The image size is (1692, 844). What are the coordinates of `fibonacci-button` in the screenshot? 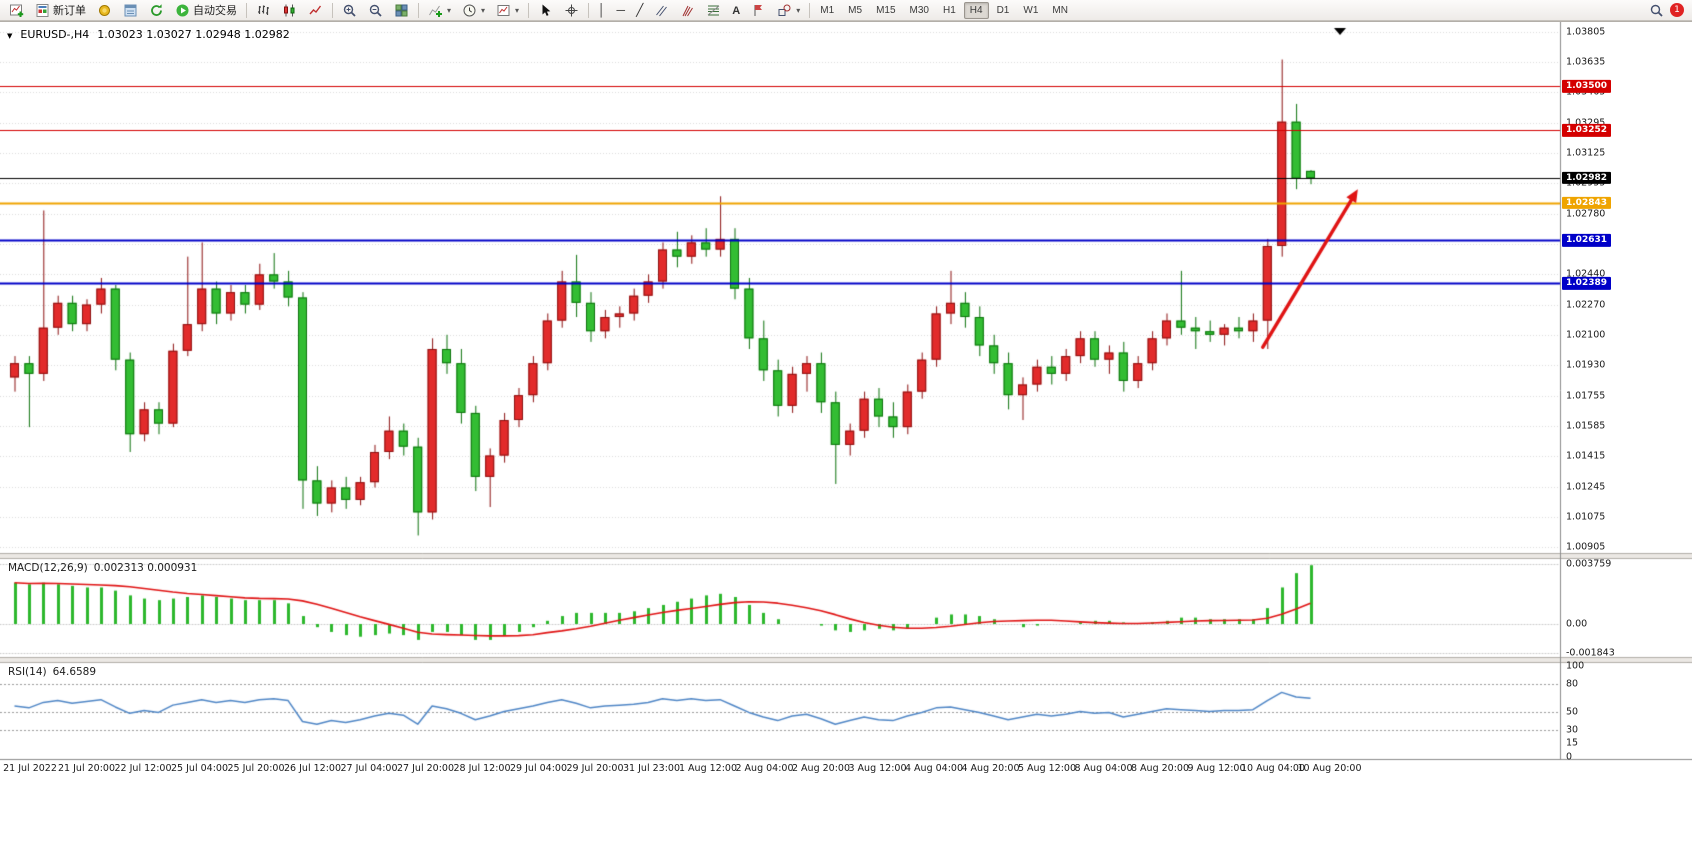 It's located at (713, 10).